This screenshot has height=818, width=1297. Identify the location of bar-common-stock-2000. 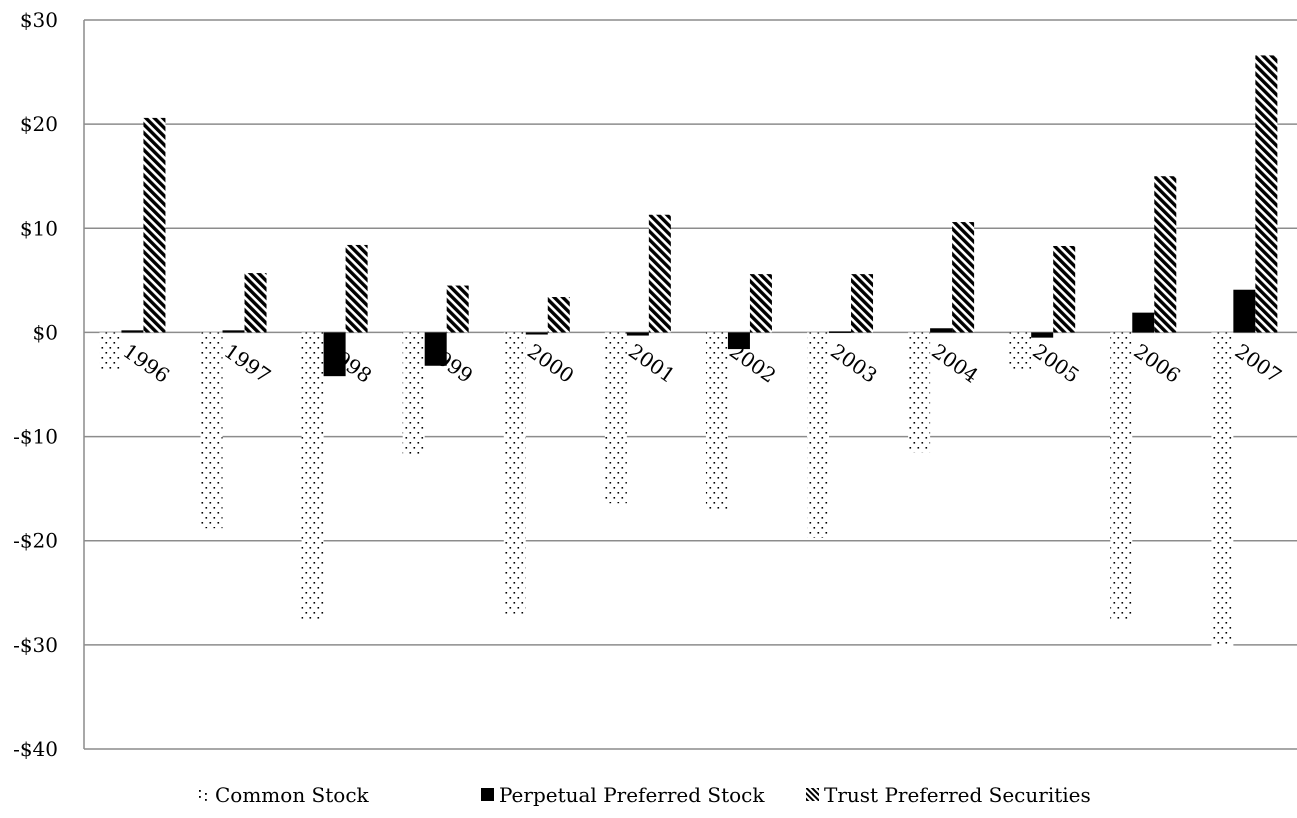
(514, 473).